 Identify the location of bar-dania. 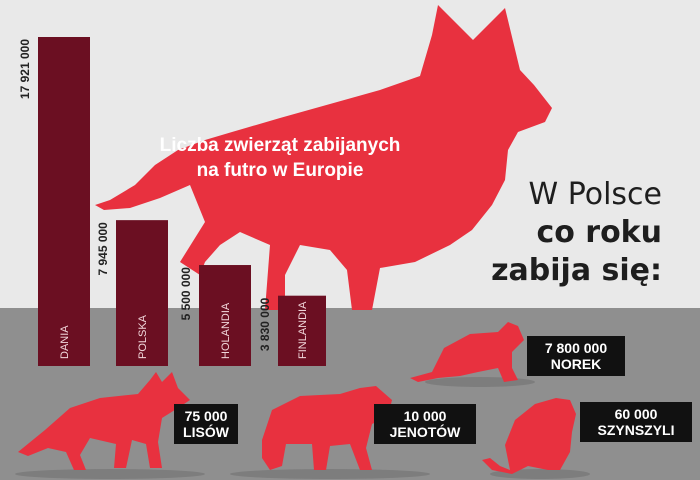
(64, 201).